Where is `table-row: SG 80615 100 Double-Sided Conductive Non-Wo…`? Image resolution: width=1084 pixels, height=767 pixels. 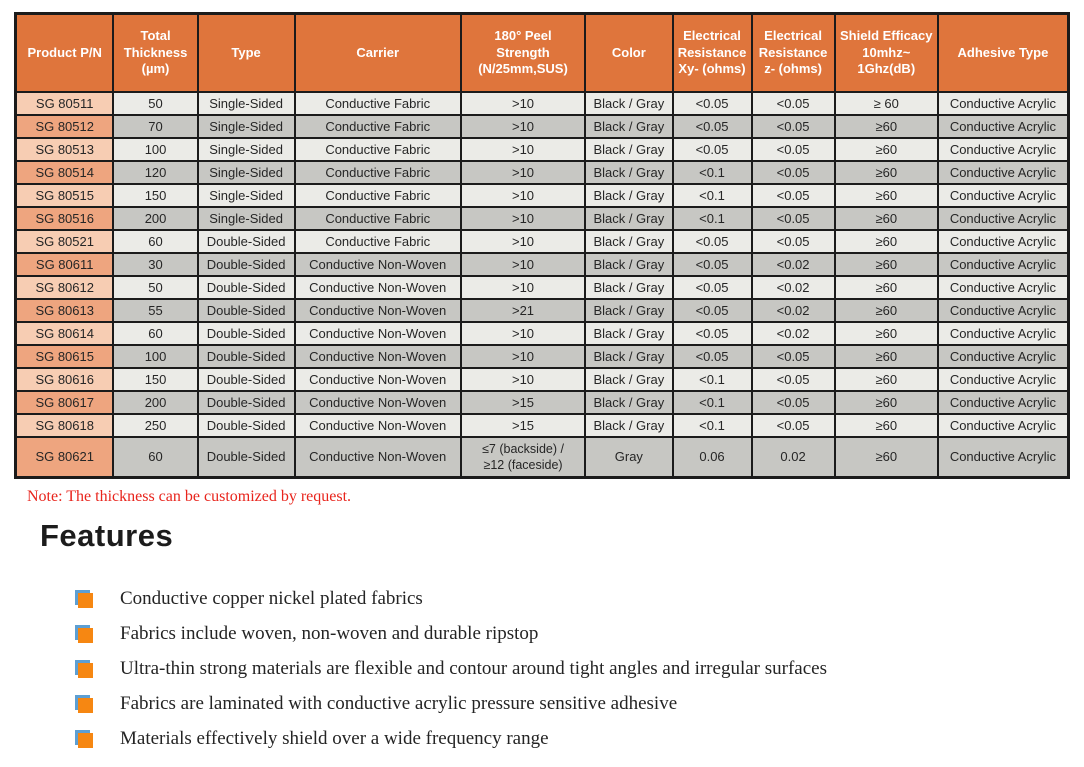 table-row: SG 80615 100 Double-Sided Conductive Non-Wo… is located at coordinates (542, 356).